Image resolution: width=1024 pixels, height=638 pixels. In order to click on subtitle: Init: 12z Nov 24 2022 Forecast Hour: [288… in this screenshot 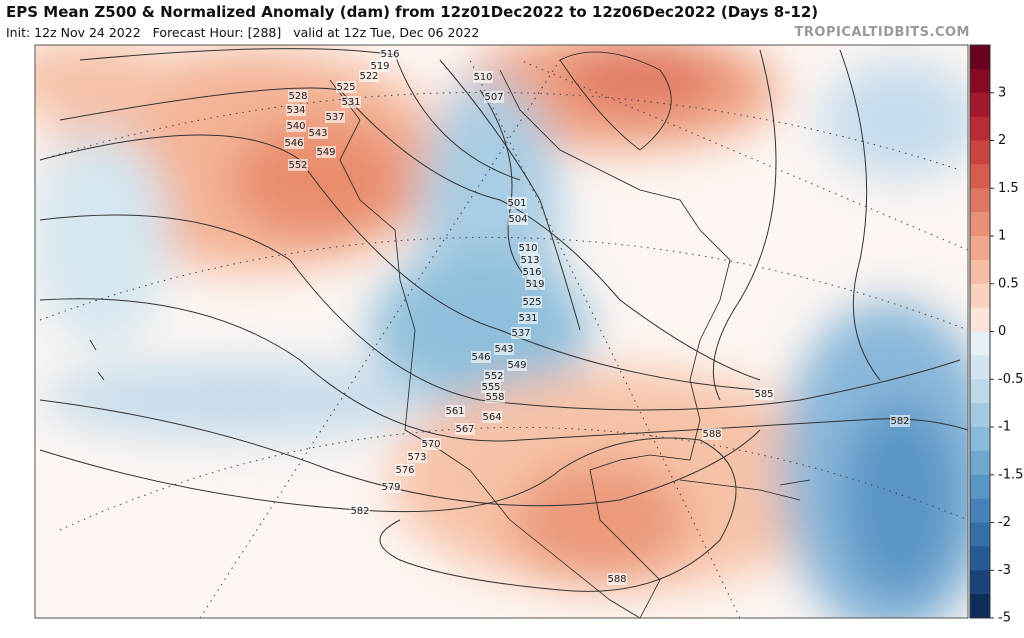, I will do `click(248, 32)`.